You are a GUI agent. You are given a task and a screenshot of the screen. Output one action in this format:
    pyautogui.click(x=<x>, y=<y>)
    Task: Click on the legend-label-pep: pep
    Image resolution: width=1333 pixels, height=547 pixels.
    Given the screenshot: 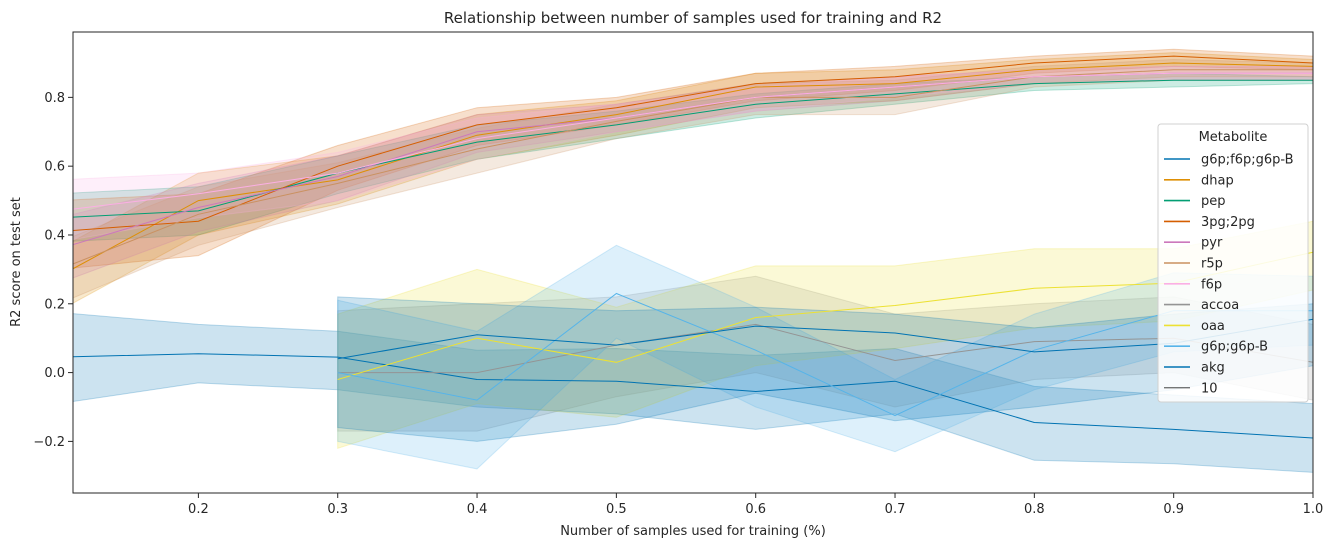 What is the action you would take?
    pyautogui.click(x=1213, y=201)
    